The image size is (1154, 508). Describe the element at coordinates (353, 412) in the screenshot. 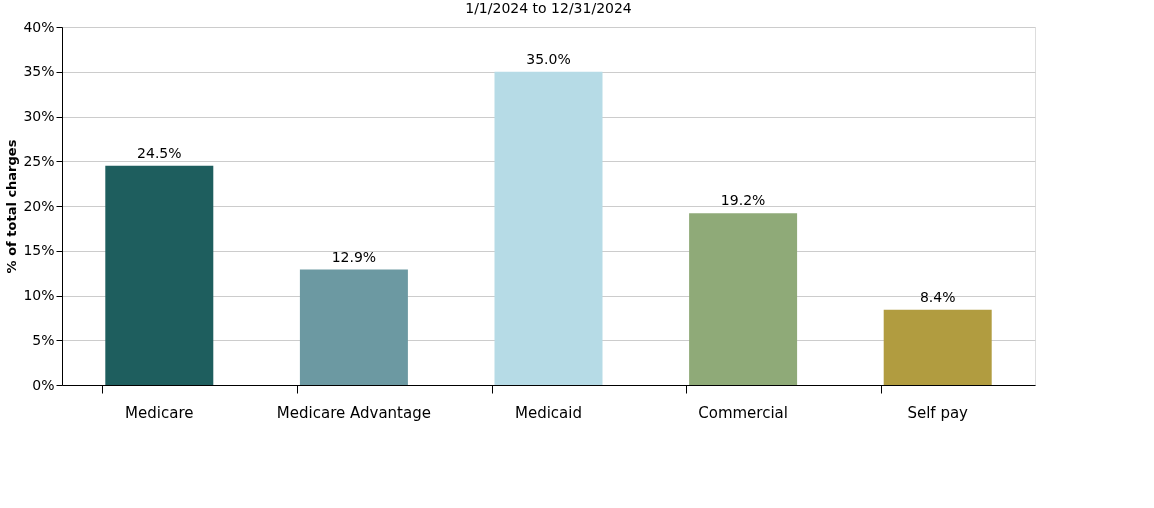

I see `x-tick-label: Medicare Advantage` at that location.